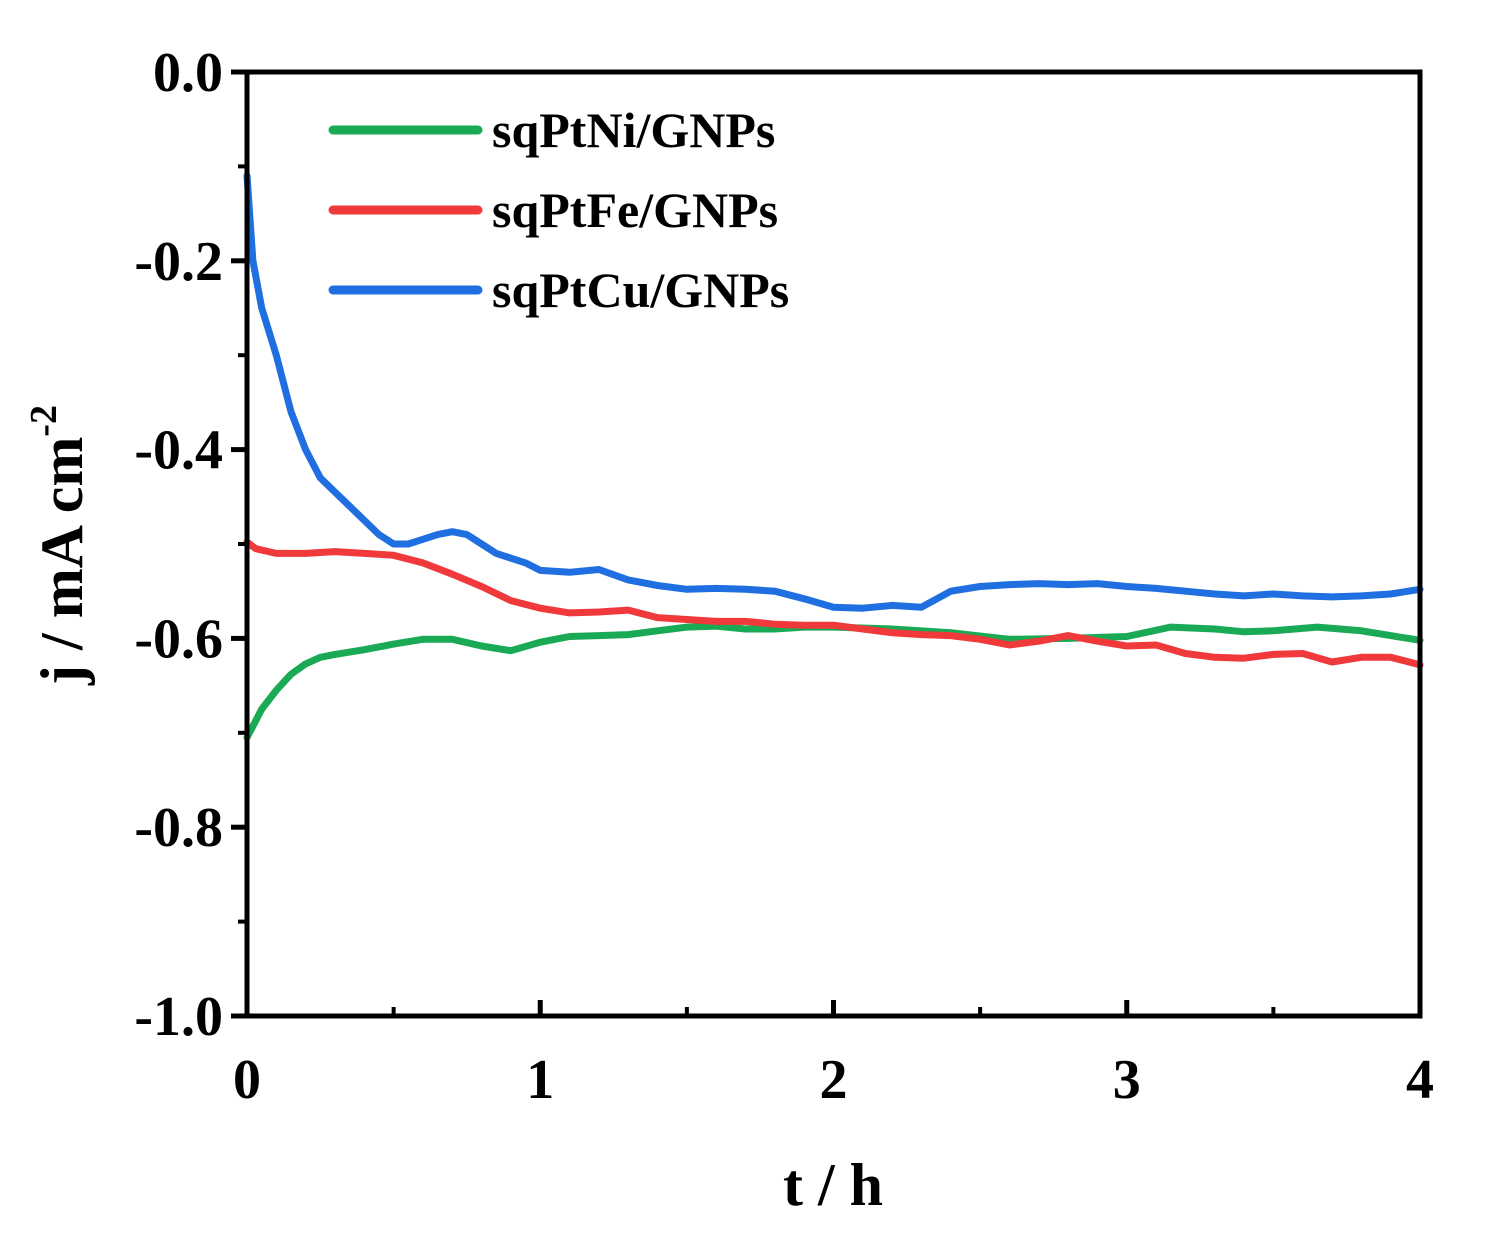 The height and width of the screenshot is (1244, 1495). Describe the element at coordinates (247, 1080) in the screenshot. I see `x-tick-label: 0` at that location.